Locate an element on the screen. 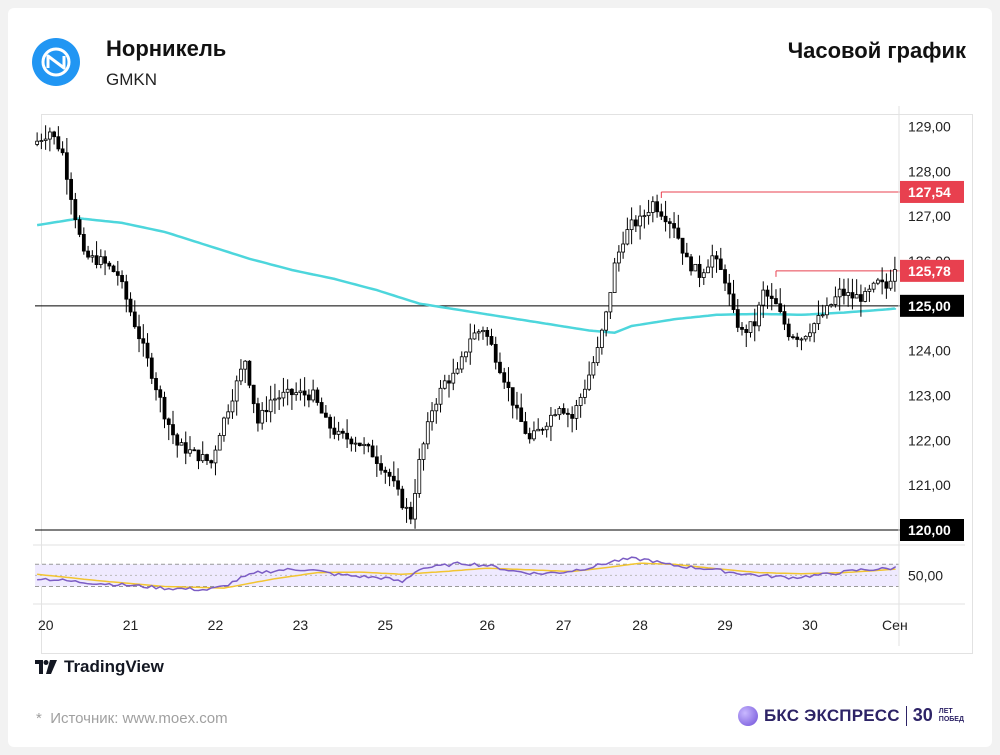 The height and width of the screenshot is (755, 1000). price-label-text: 125,00 is located at coordinates (929, 306).